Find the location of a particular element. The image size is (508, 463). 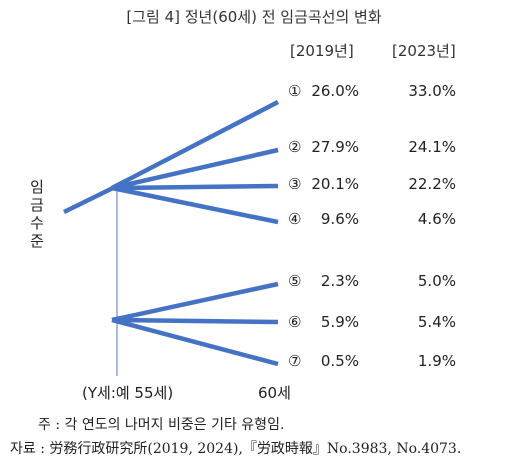

curve-3-line is located at coordinates (195, 187).